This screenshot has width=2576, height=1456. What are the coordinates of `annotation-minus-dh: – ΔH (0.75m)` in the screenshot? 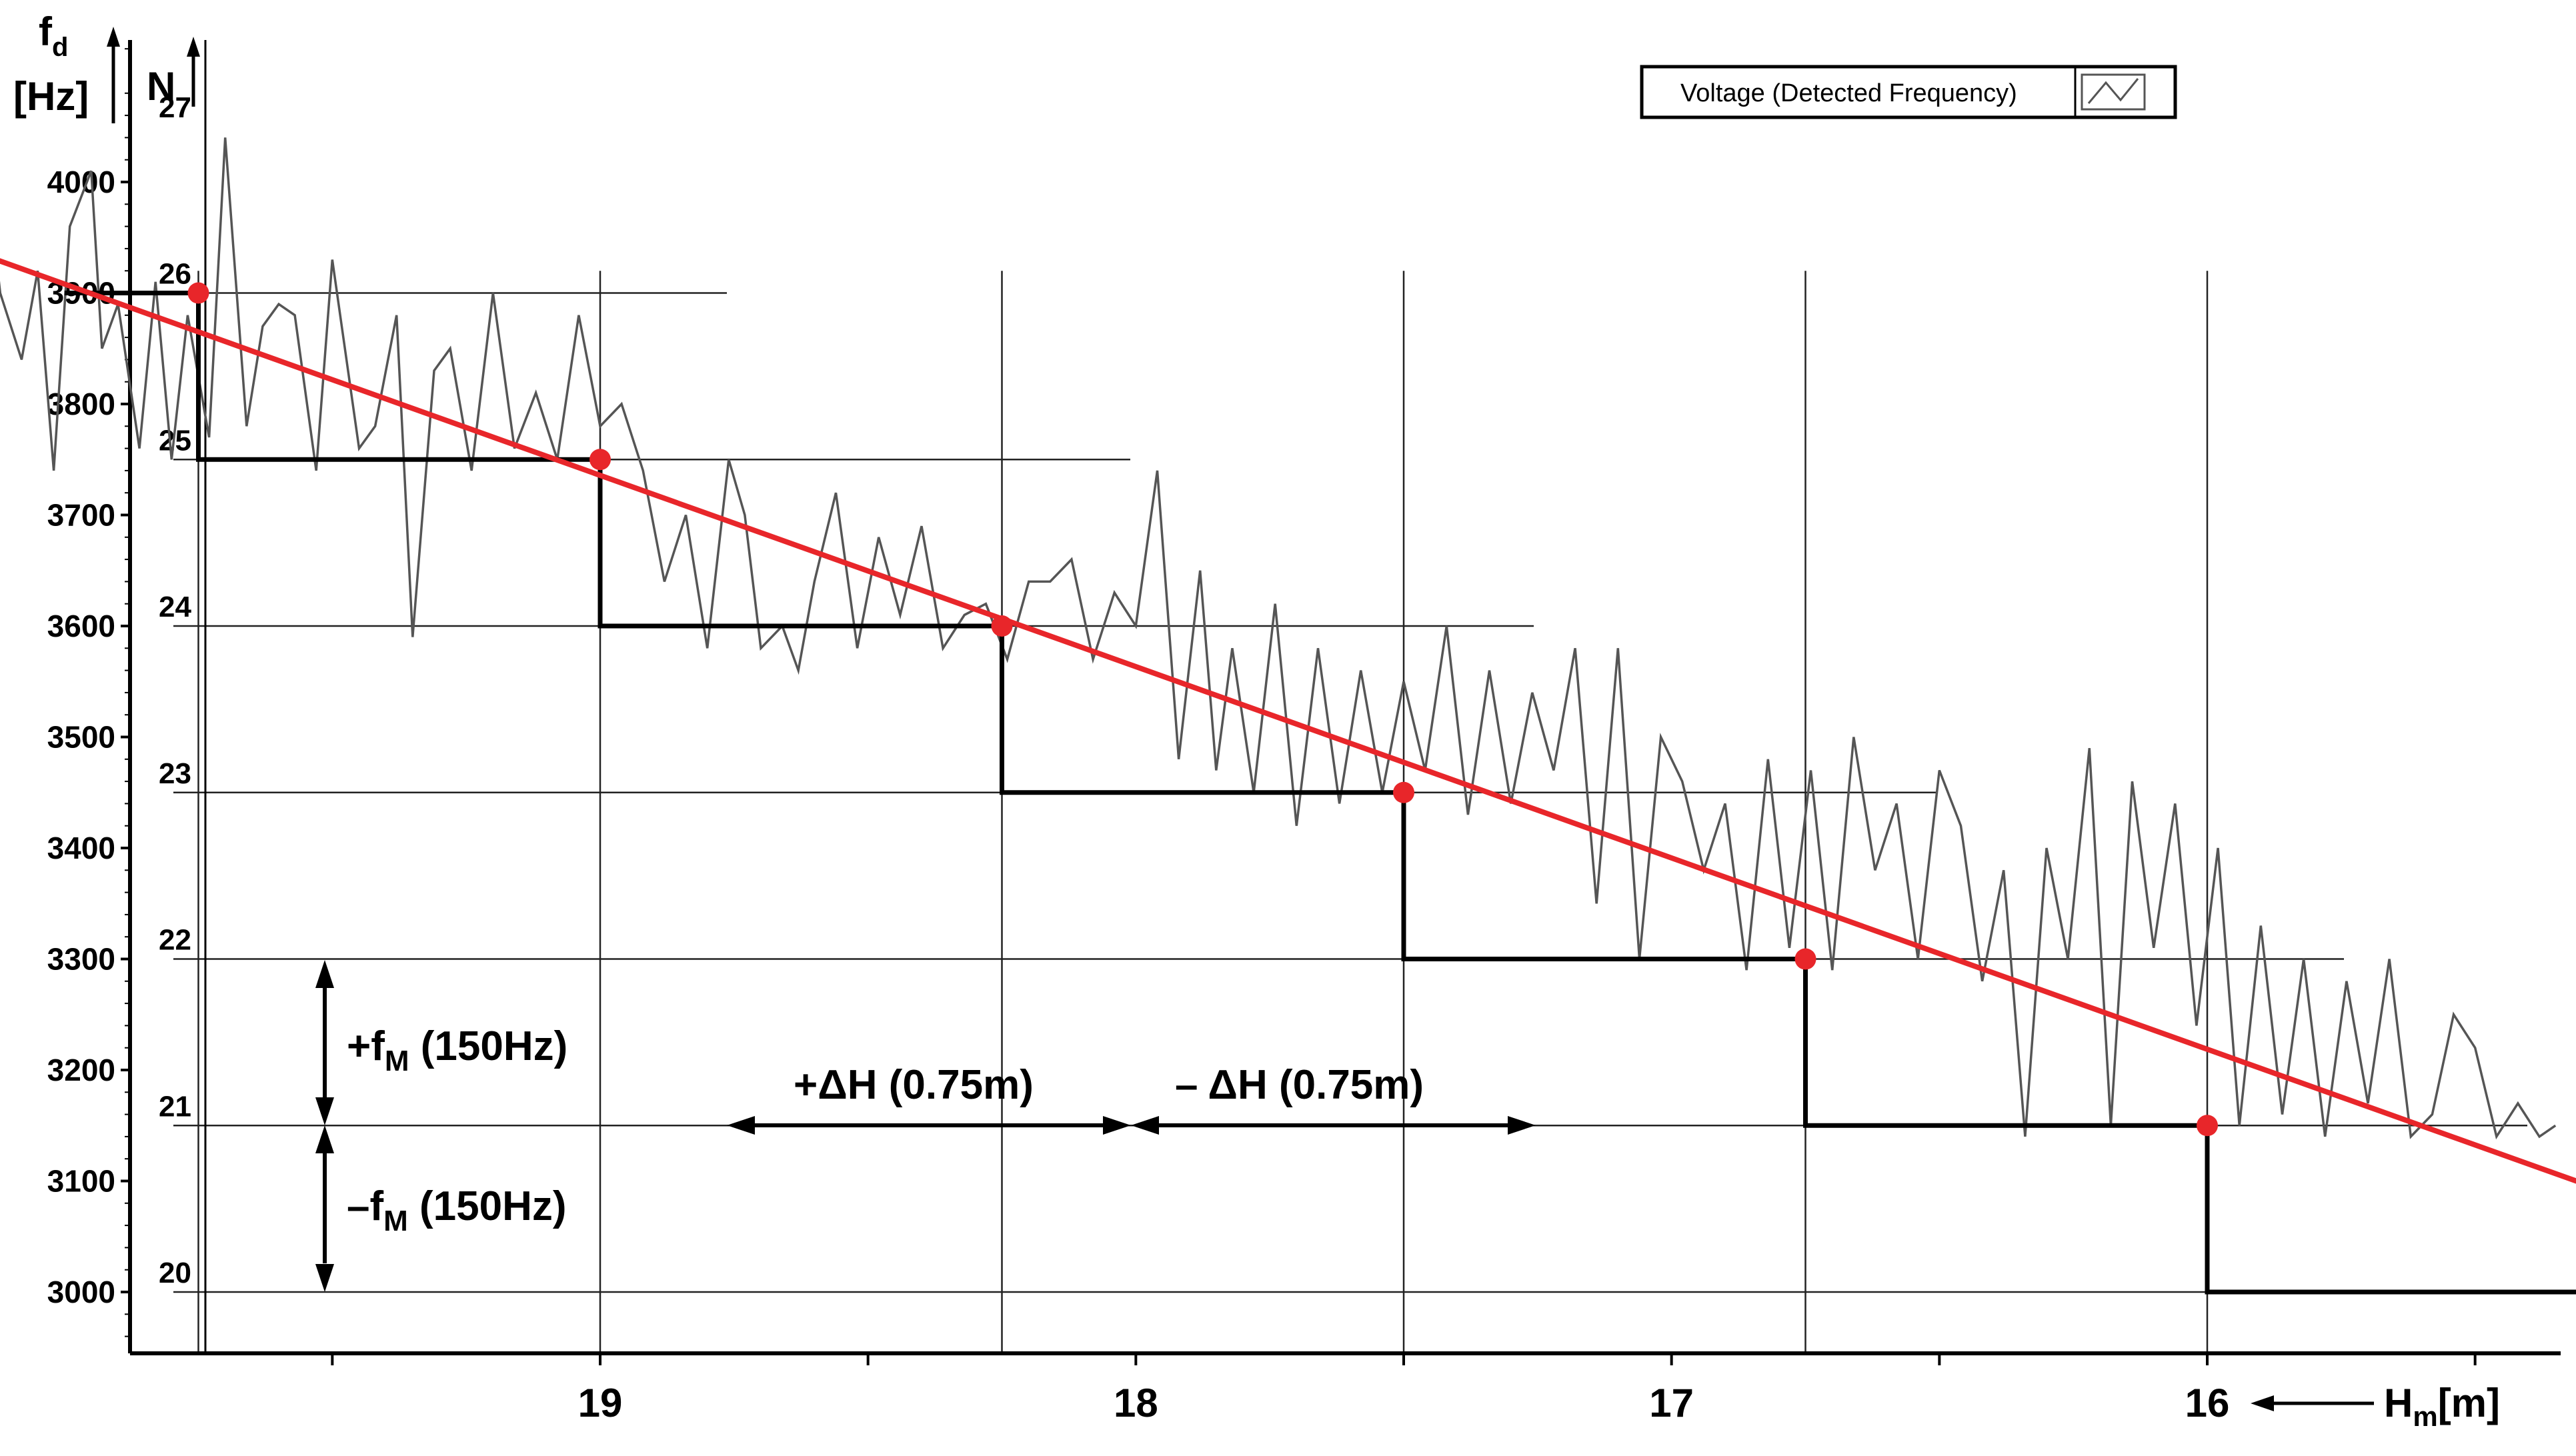 It's located at (1299, 1085).